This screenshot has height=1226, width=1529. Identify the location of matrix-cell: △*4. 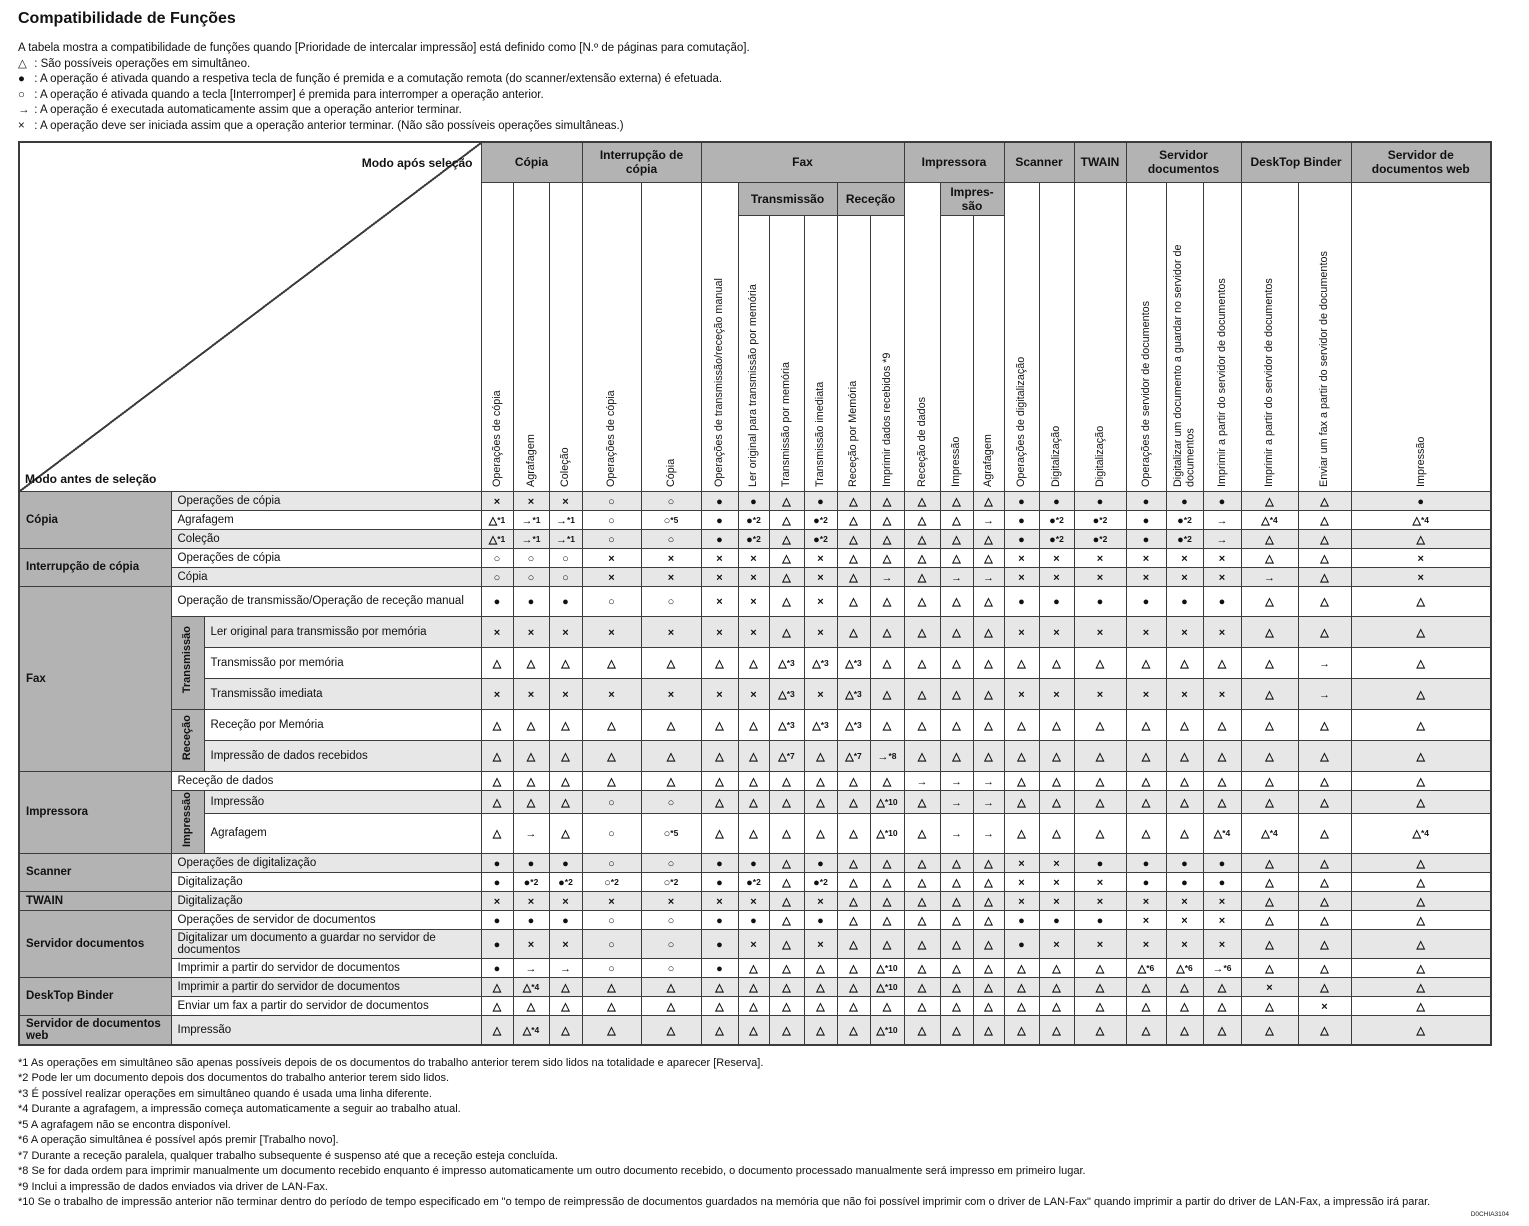
(1222, 833).